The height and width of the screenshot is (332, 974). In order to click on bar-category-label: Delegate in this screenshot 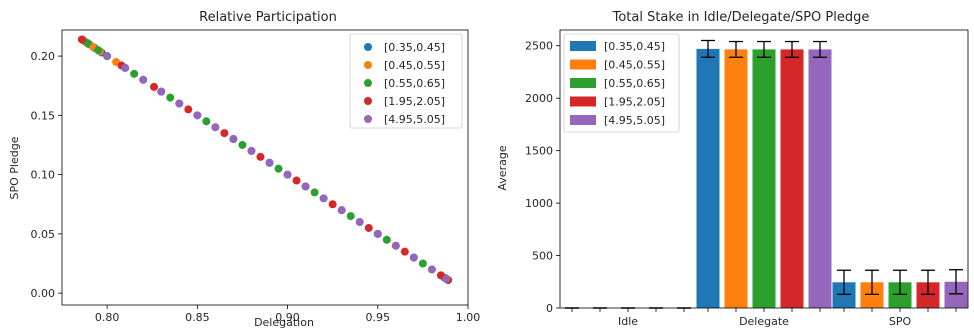, I will do `click(764, 321)`.